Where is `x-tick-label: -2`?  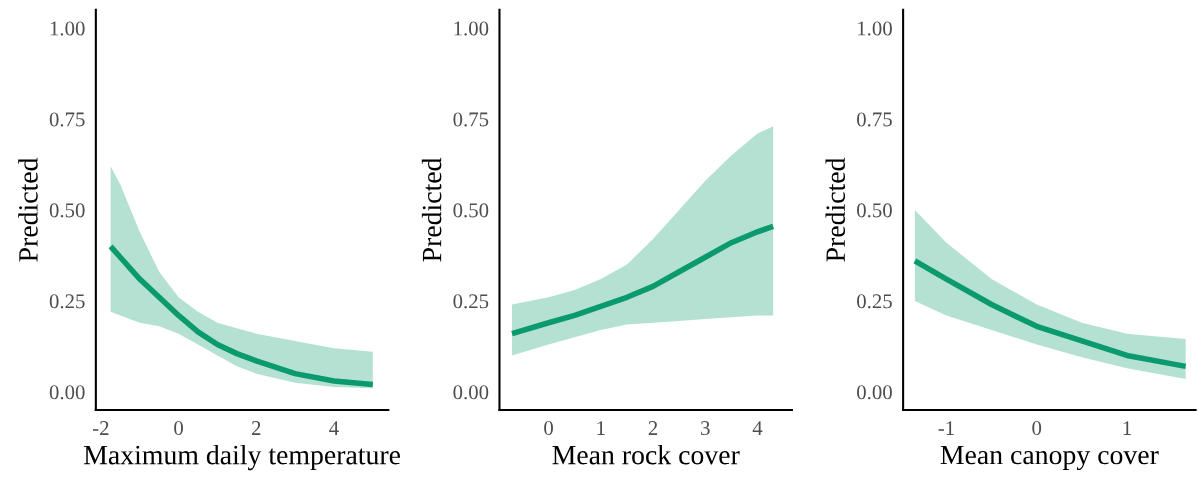 x-tick-label: -2 is located at coordinates (100, 428).